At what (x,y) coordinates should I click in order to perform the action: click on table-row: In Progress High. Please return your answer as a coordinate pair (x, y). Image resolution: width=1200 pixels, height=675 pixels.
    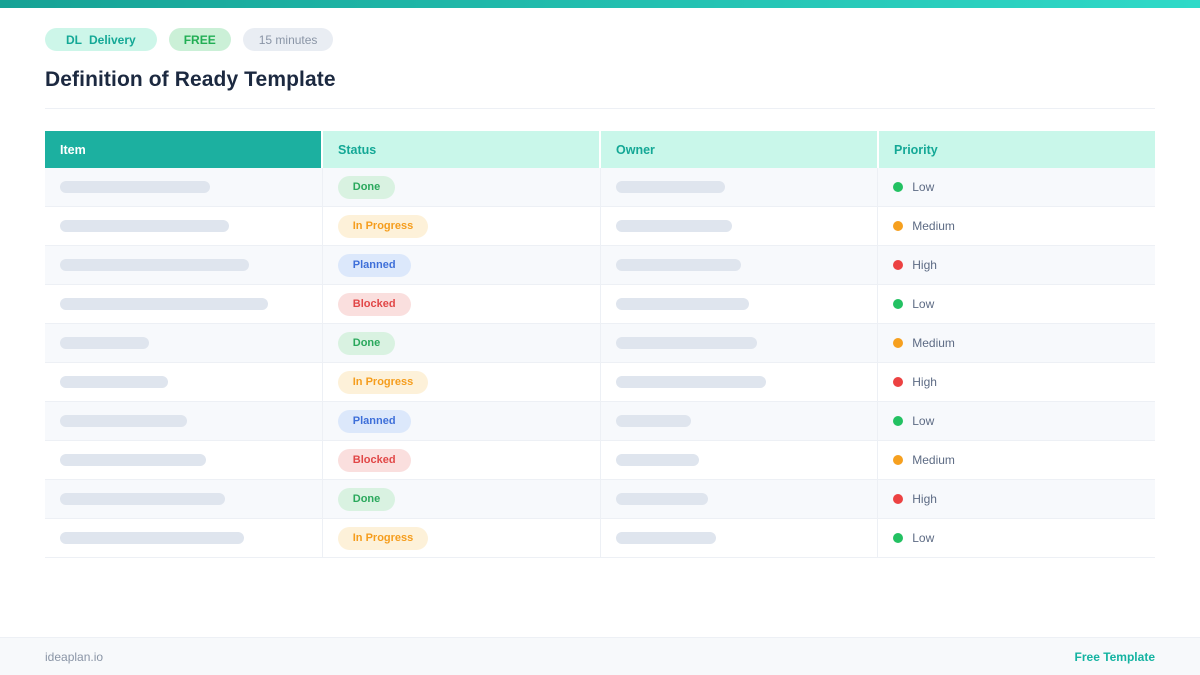
    Looking at the image, I should click on (600, 381).